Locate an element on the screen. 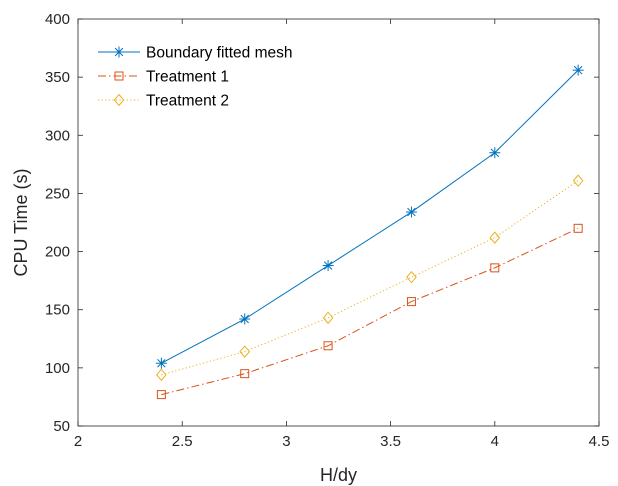 The image size is (618, 486). y-tick-label: 400 is located at coordinates (57, 19).